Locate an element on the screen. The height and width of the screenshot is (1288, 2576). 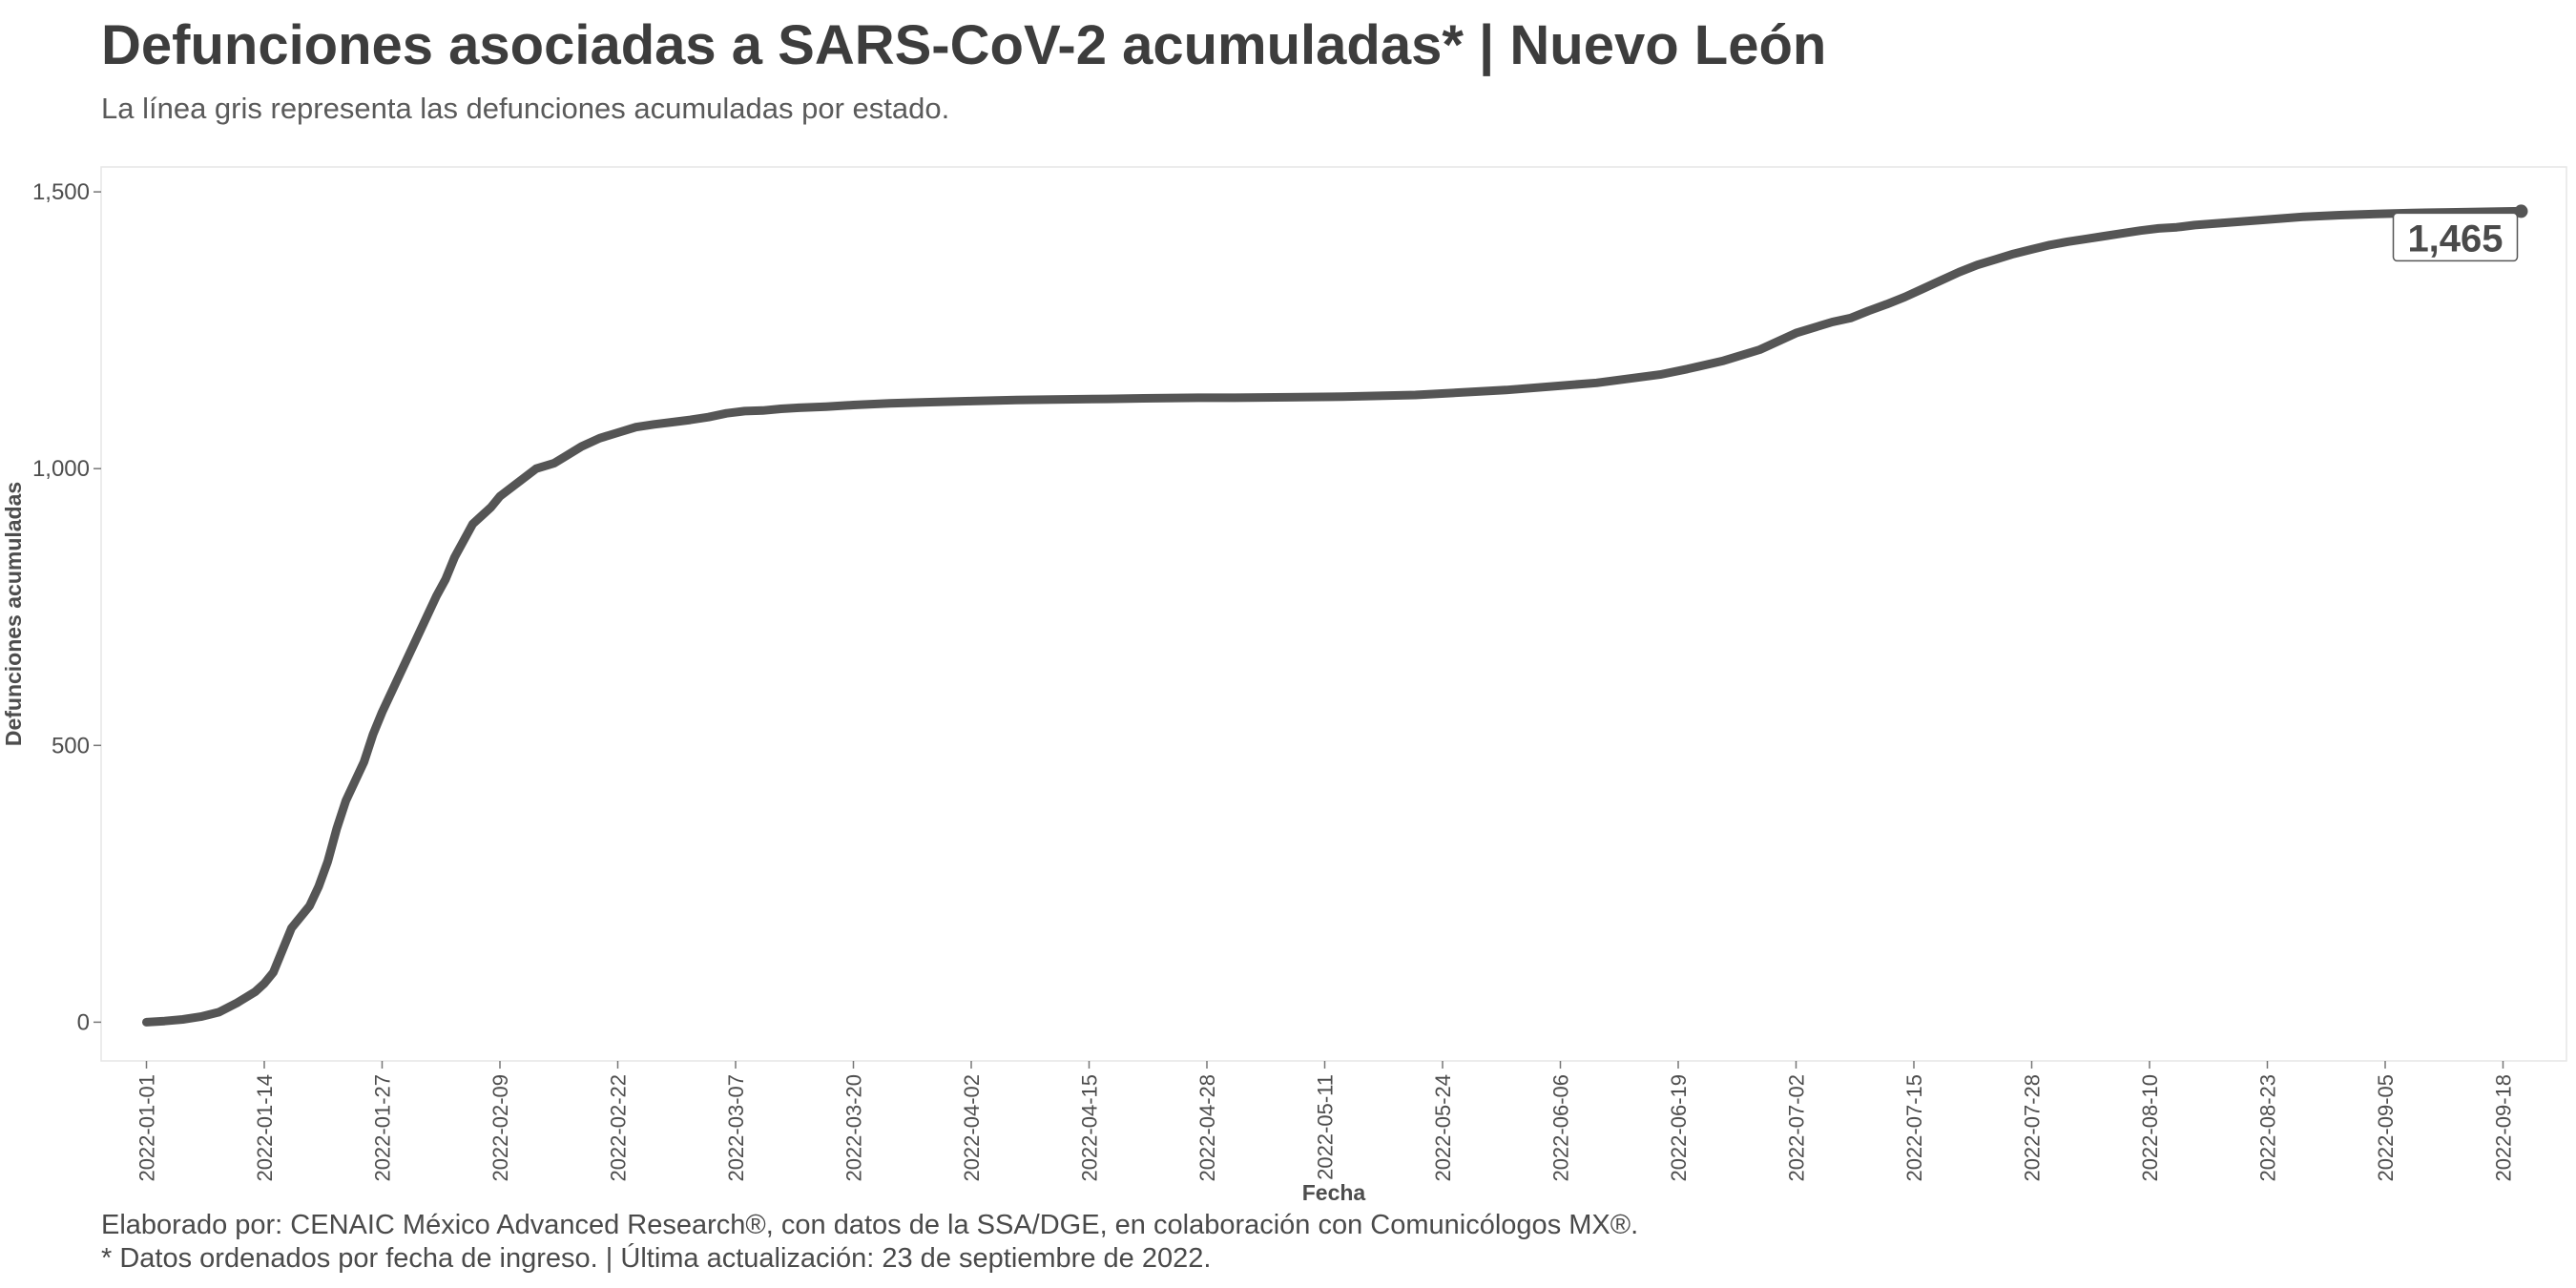
y-tick-label: 1,000 is located at coordinates (61, 469).